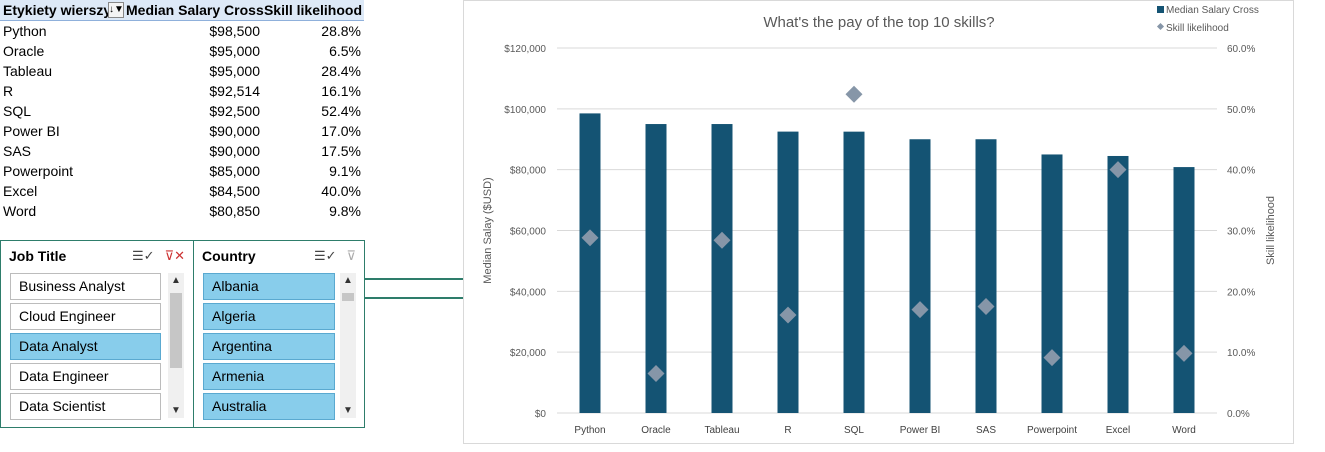 This screenshot has width=1325, height=452. What do you see at coordinates (528, 292) in the screenshot?
I see `y-tick-label: $40,000` at bounding box center [528, 292].